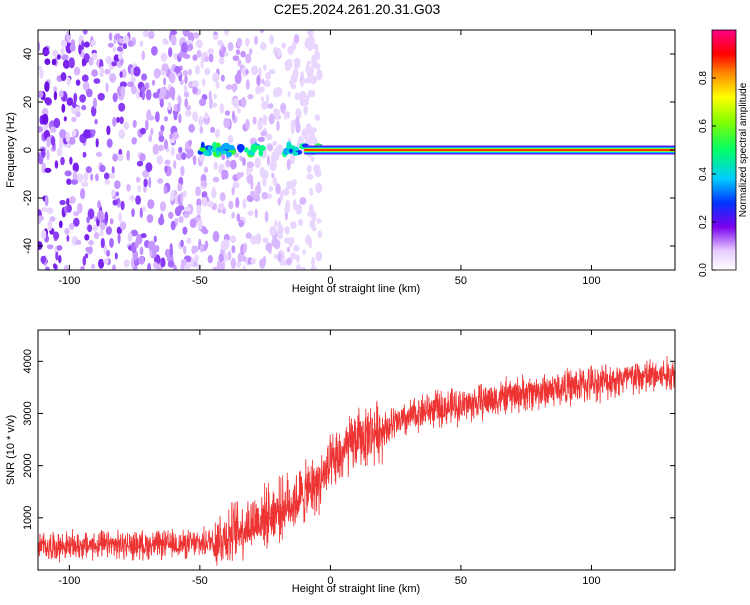  I want to click on heatmap-x-axis-label: Height of straight line (km), so click(356, 289).